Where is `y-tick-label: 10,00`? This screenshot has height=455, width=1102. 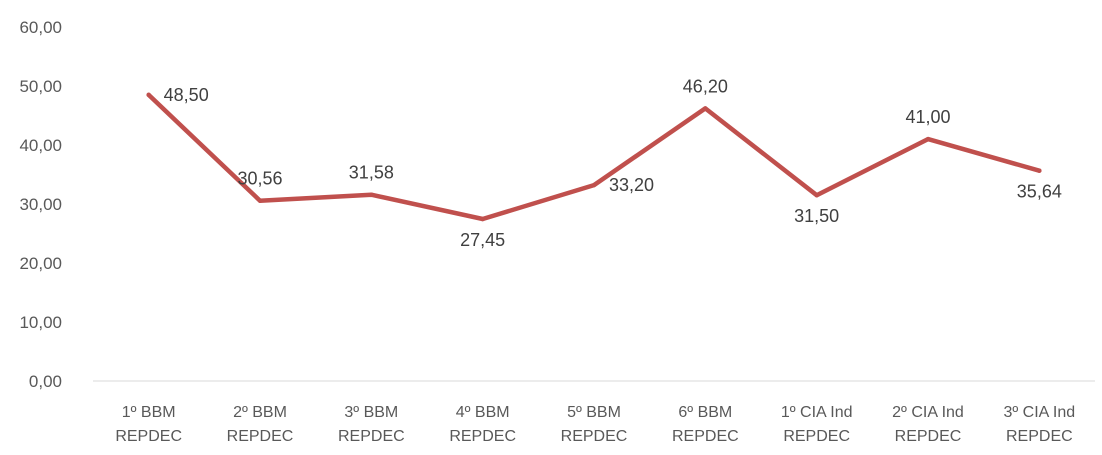
y-tick-label: 10,00 is located at coordinates (40, 322).